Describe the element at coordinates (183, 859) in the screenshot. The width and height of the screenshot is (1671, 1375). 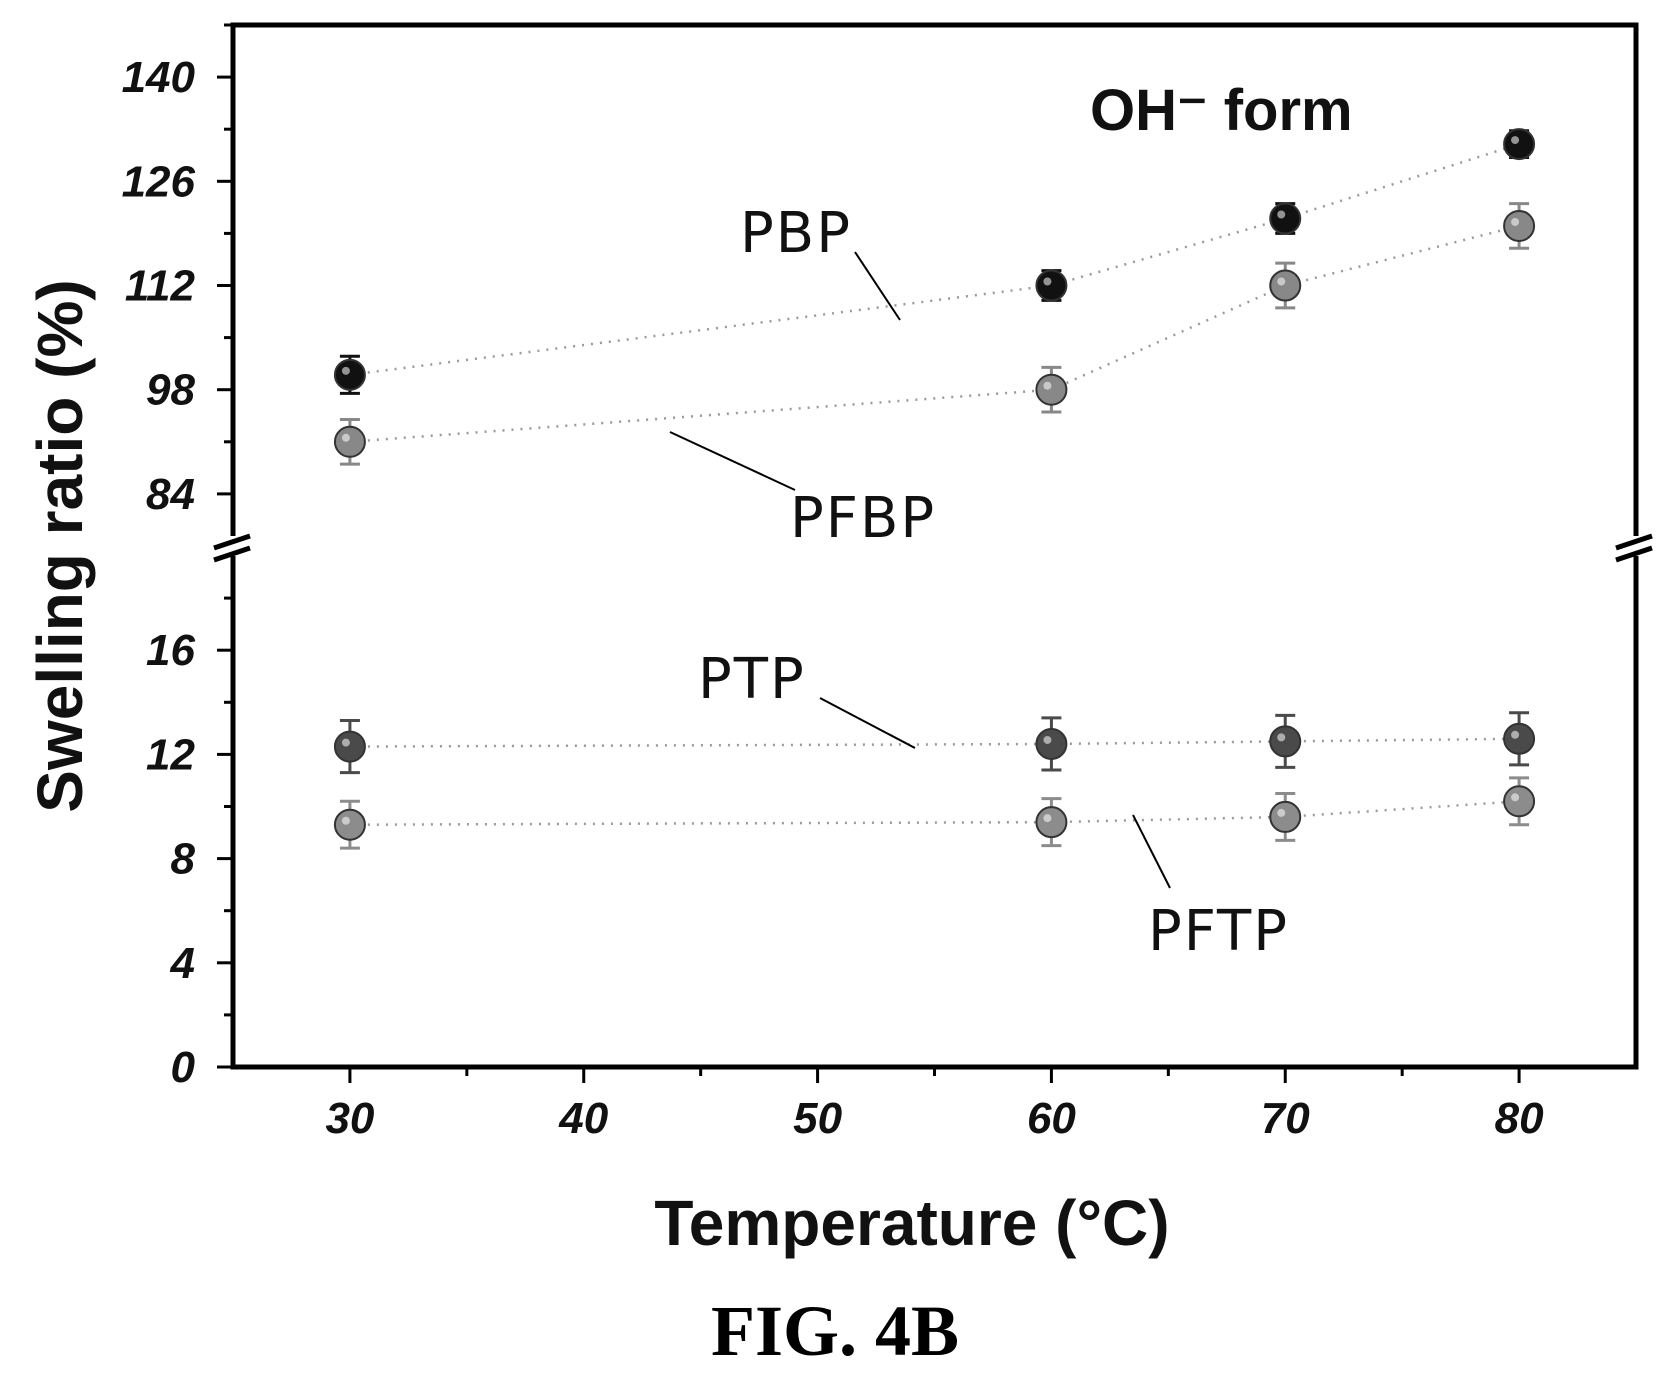
I see `y-tick-label: 8` at that location.